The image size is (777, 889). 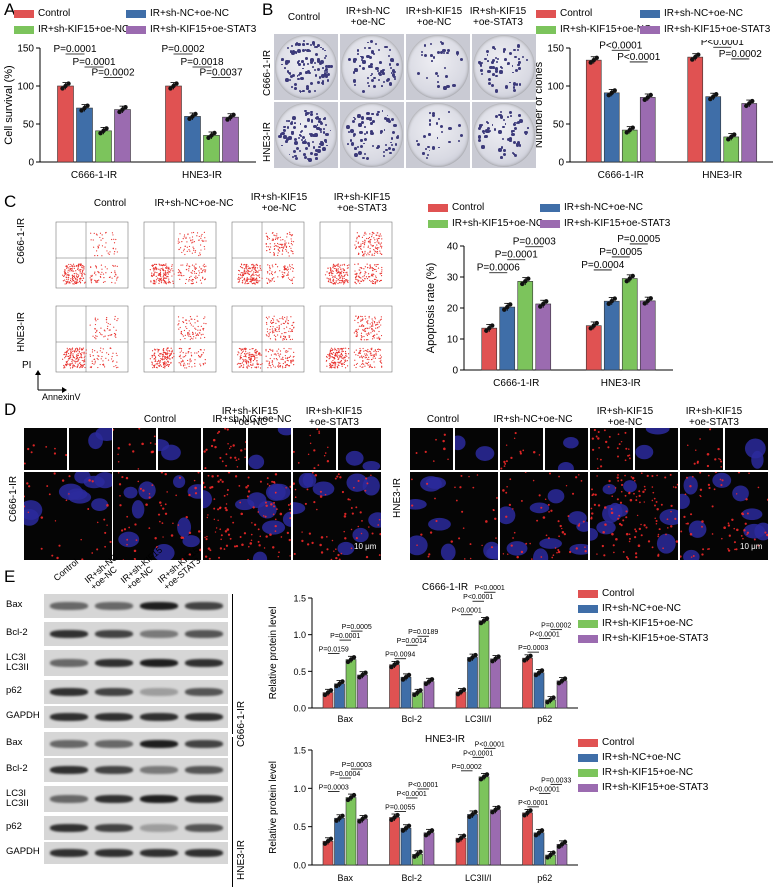 What do you see at coordinates (411, 878) in the screenshot?
I see `x-category-label: Bcl-2` at bounding box center [411, 878].